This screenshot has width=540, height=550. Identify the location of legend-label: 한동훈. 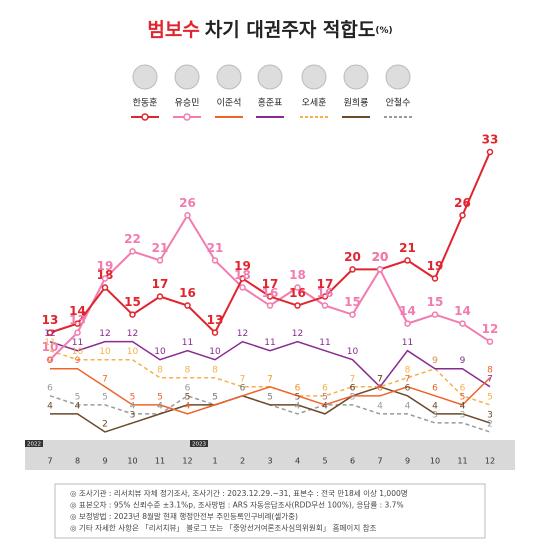
(145, 103).